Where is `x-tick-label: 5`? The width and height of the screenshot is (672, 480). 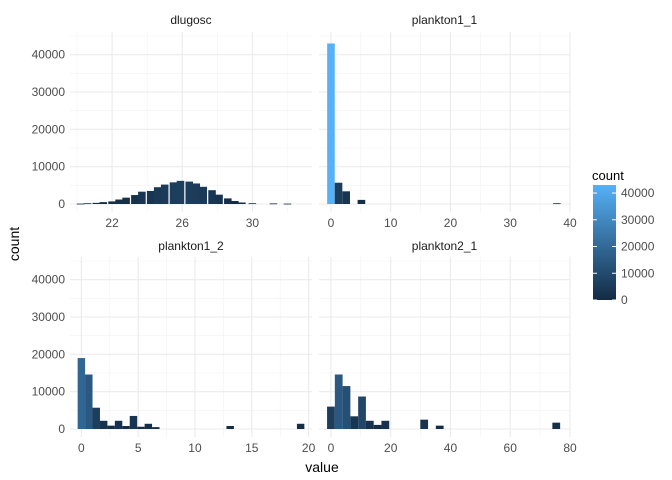
x-tick-label: 5 is located at coordinates (138, 448).